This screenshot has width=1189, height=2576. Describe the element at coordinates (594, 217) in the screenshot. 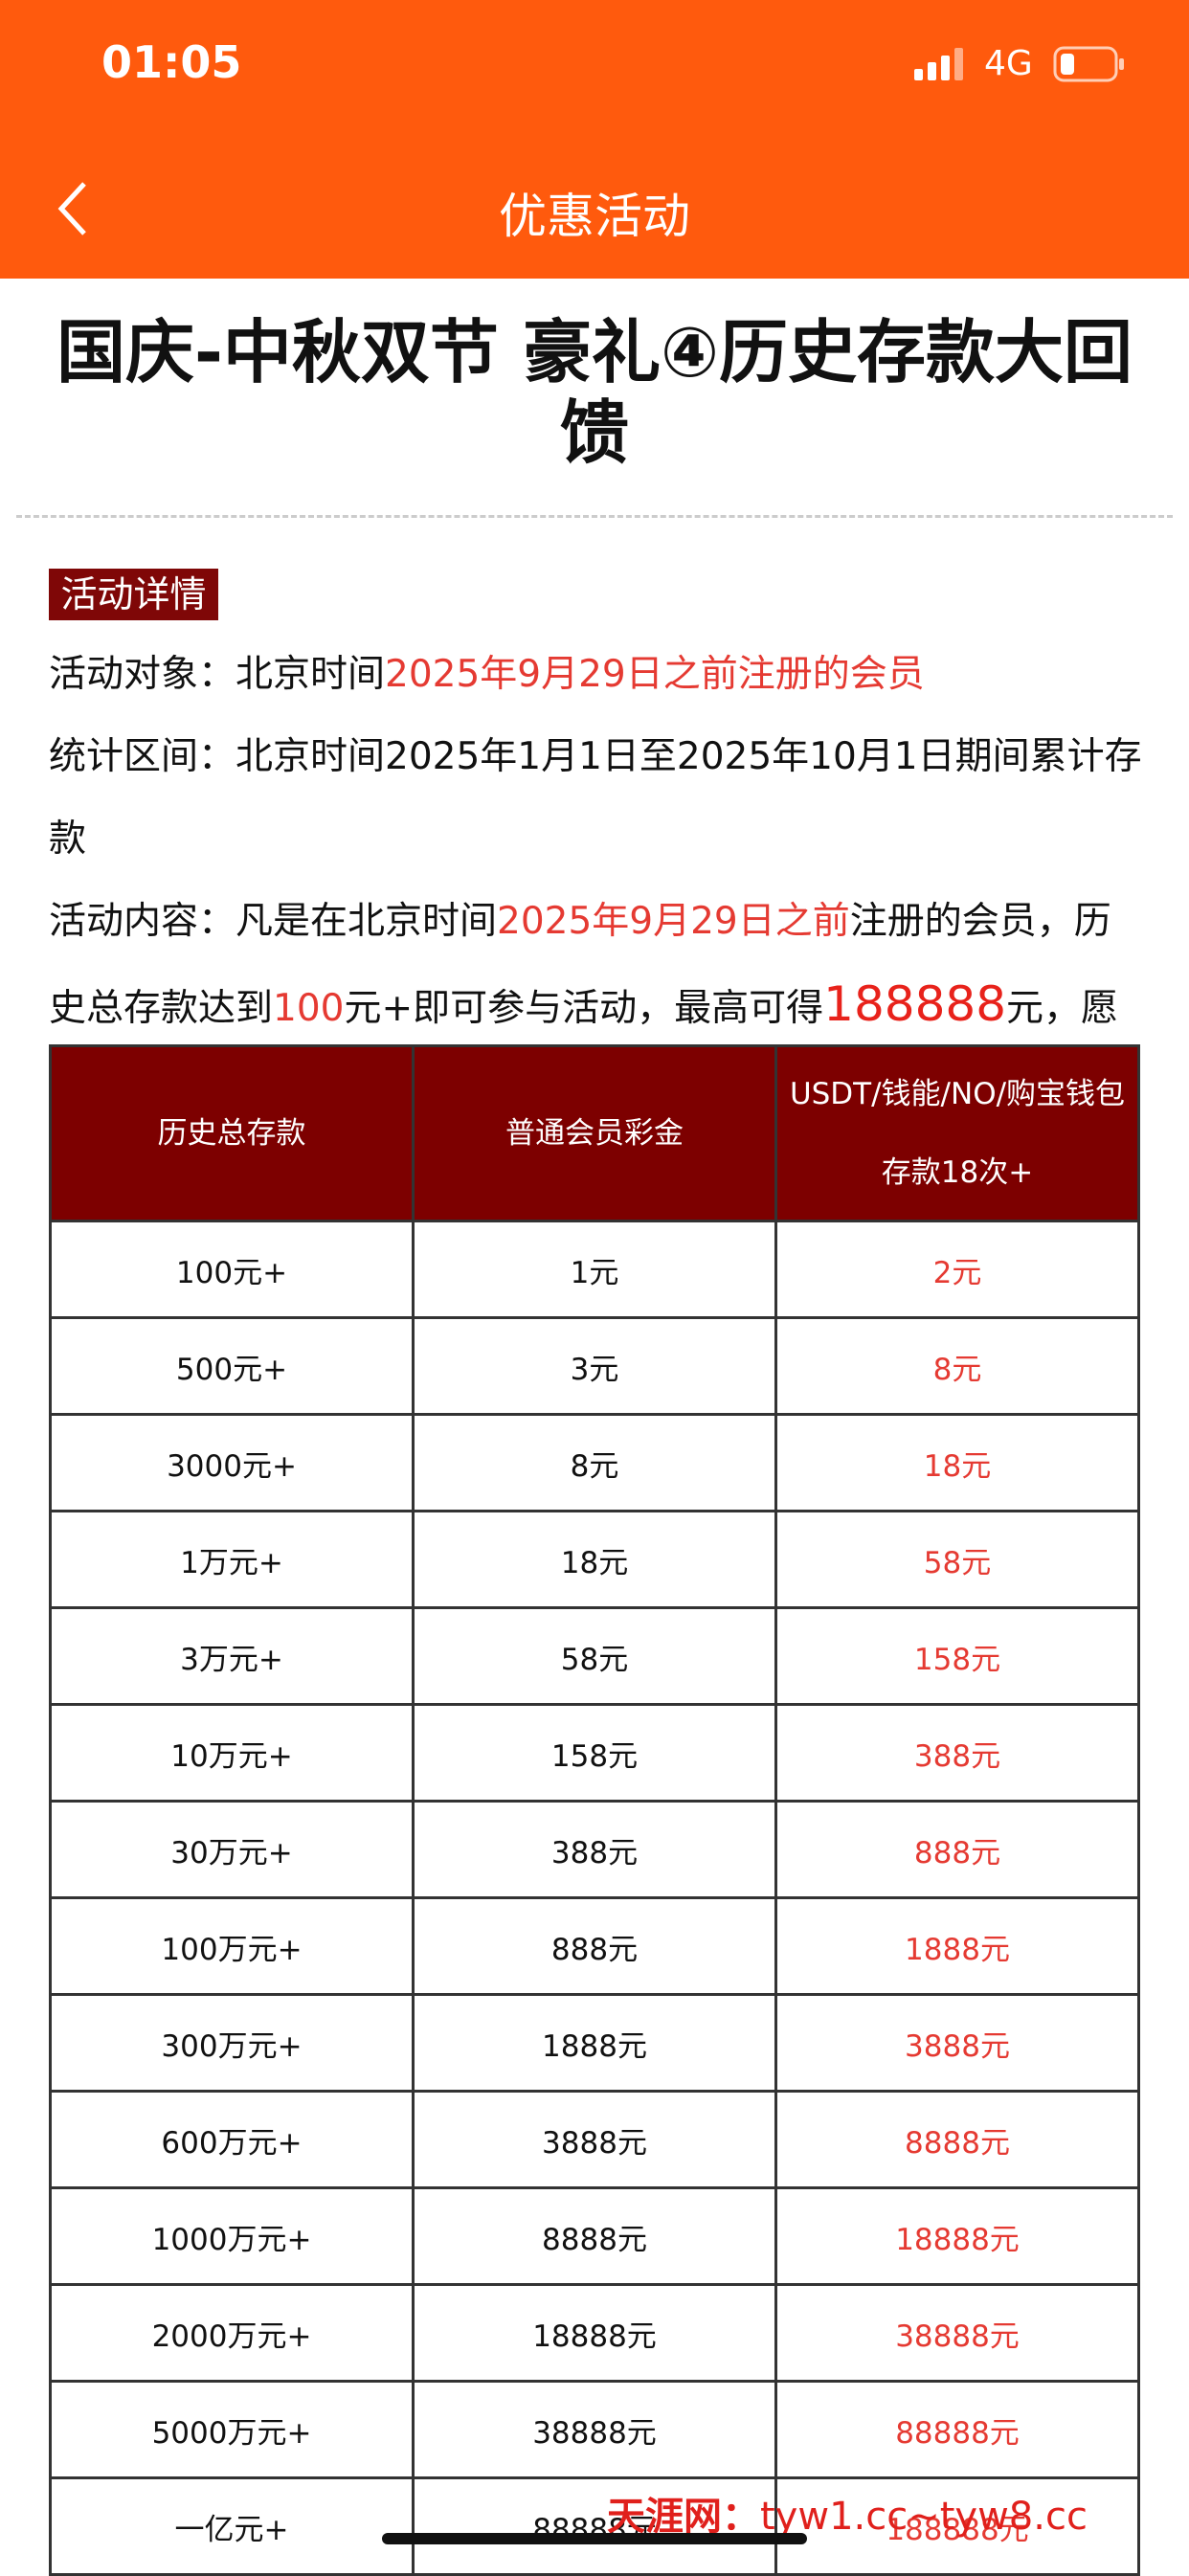

I see `nav-title: 优惠活动` at that location.